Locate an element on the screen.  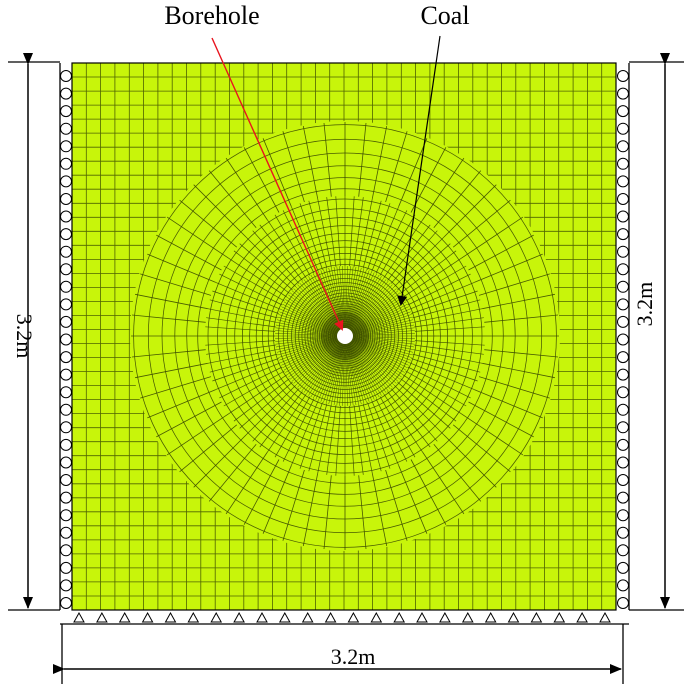
left-dimension-label: 3.2m is located at coordinates (24, 336).